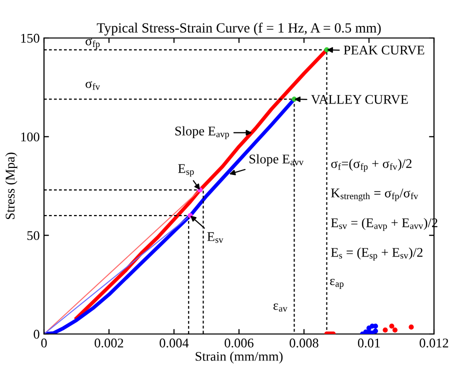  I want to click on annotation: ε$_{ap}$, so click(337, 283).